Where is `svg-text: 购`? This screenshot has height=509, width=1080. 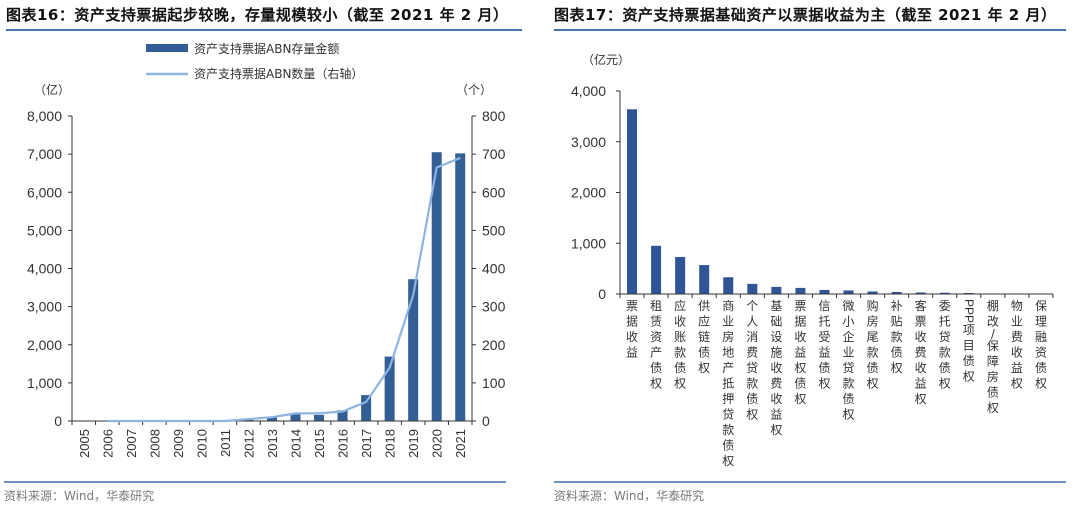 svg-text: 购 is located at coordinates (873, 305).